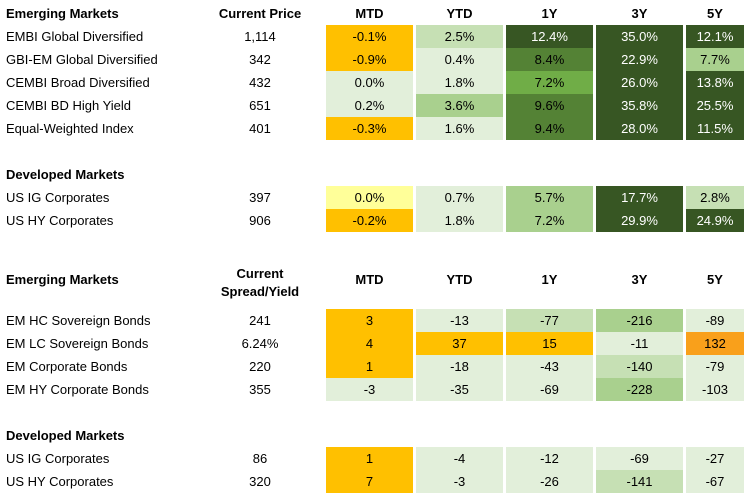 The height and width of the screenshot is (499, 745). I want to click on row-mtd: 4, so click(369, 343).